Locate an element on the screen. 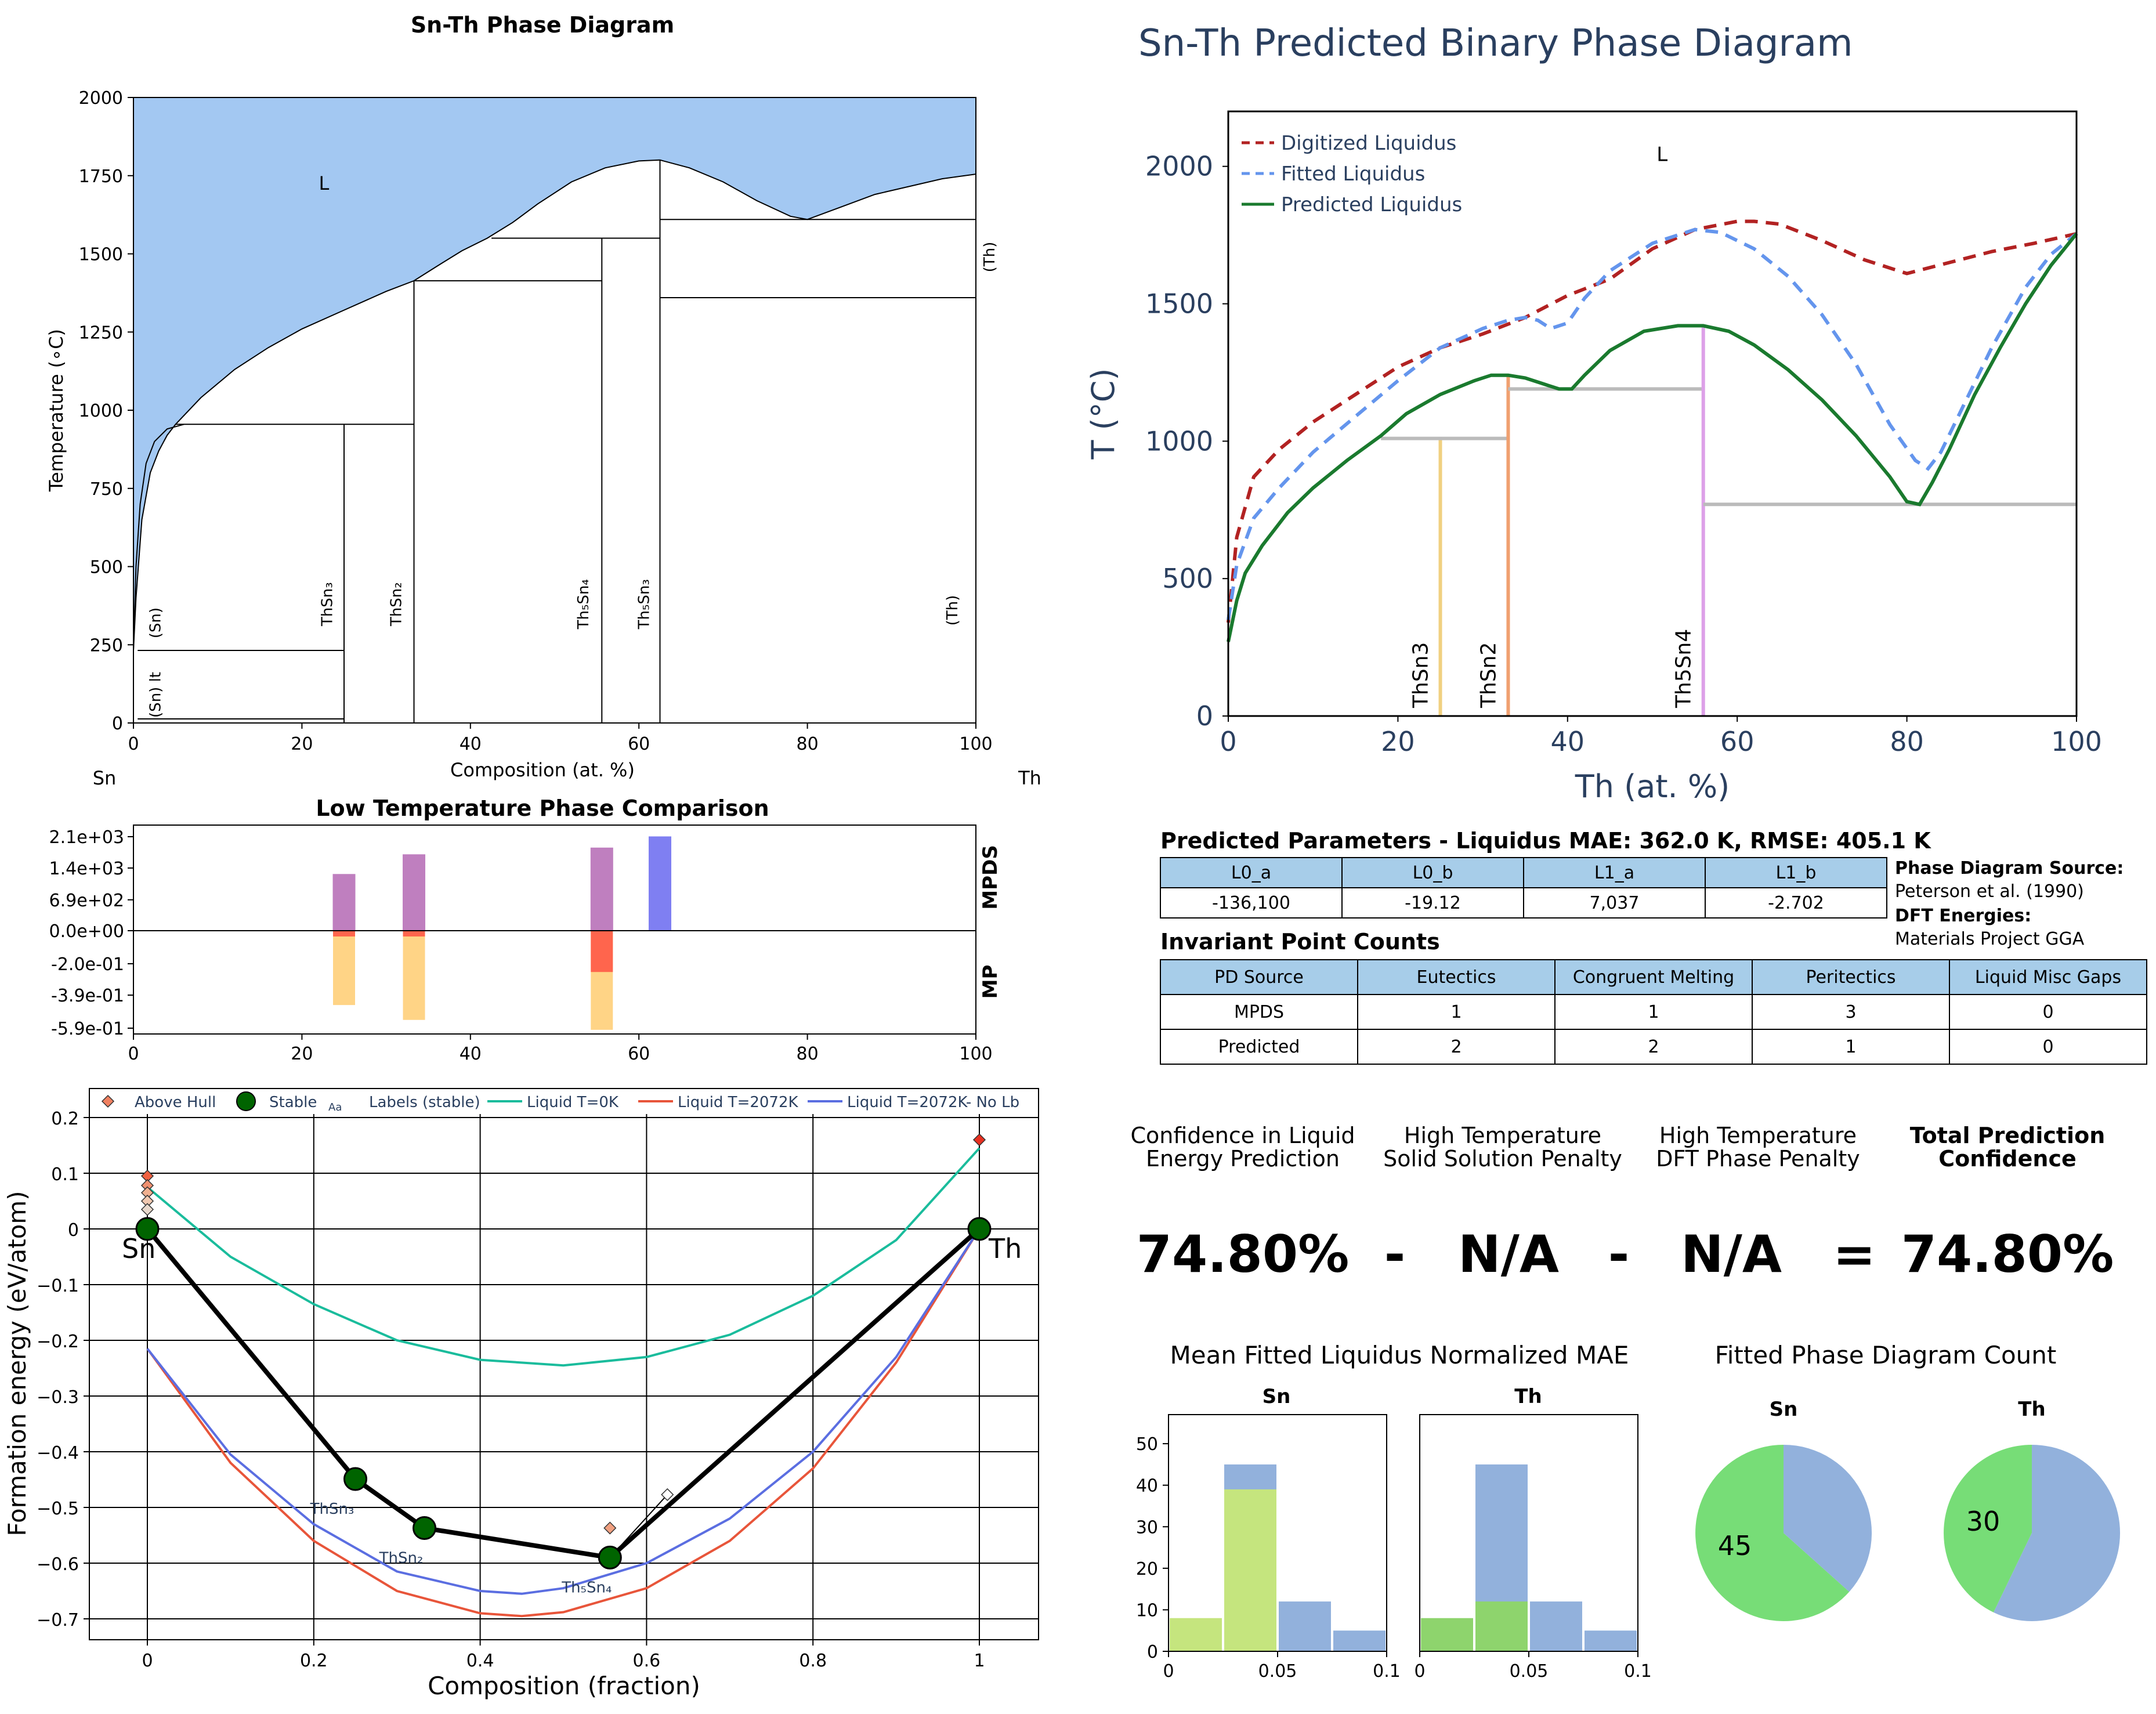 The height and width of the screenshot is (1714, 2156). params-header-text: L0_b is located at coordinates (1433, 873).